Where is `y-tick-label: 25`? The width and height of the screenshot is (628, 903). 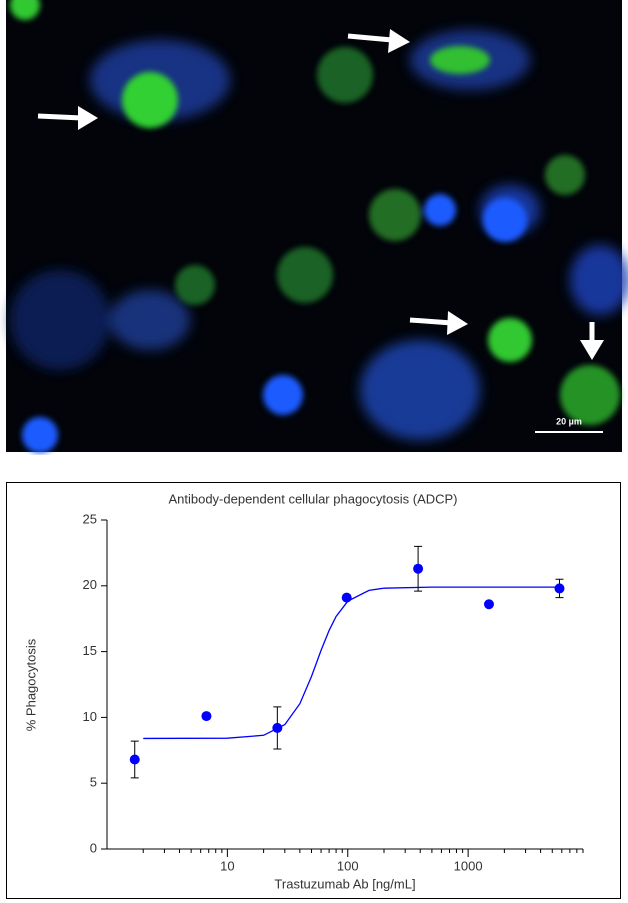 y-tick-label: 25 is located at coordinates (90, 518).